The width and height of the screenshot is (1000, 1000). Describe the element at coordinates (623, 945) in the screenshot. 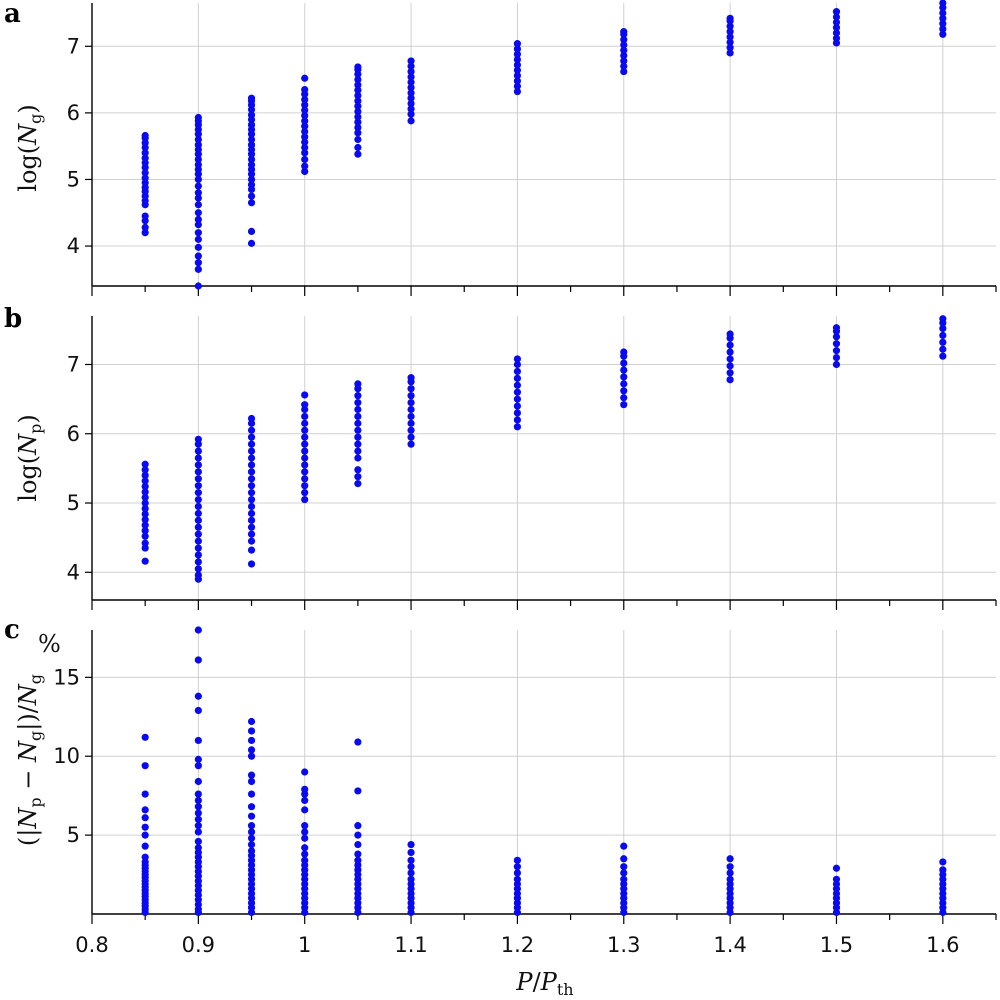

I see `x-tick-label: 1.3` at that location.